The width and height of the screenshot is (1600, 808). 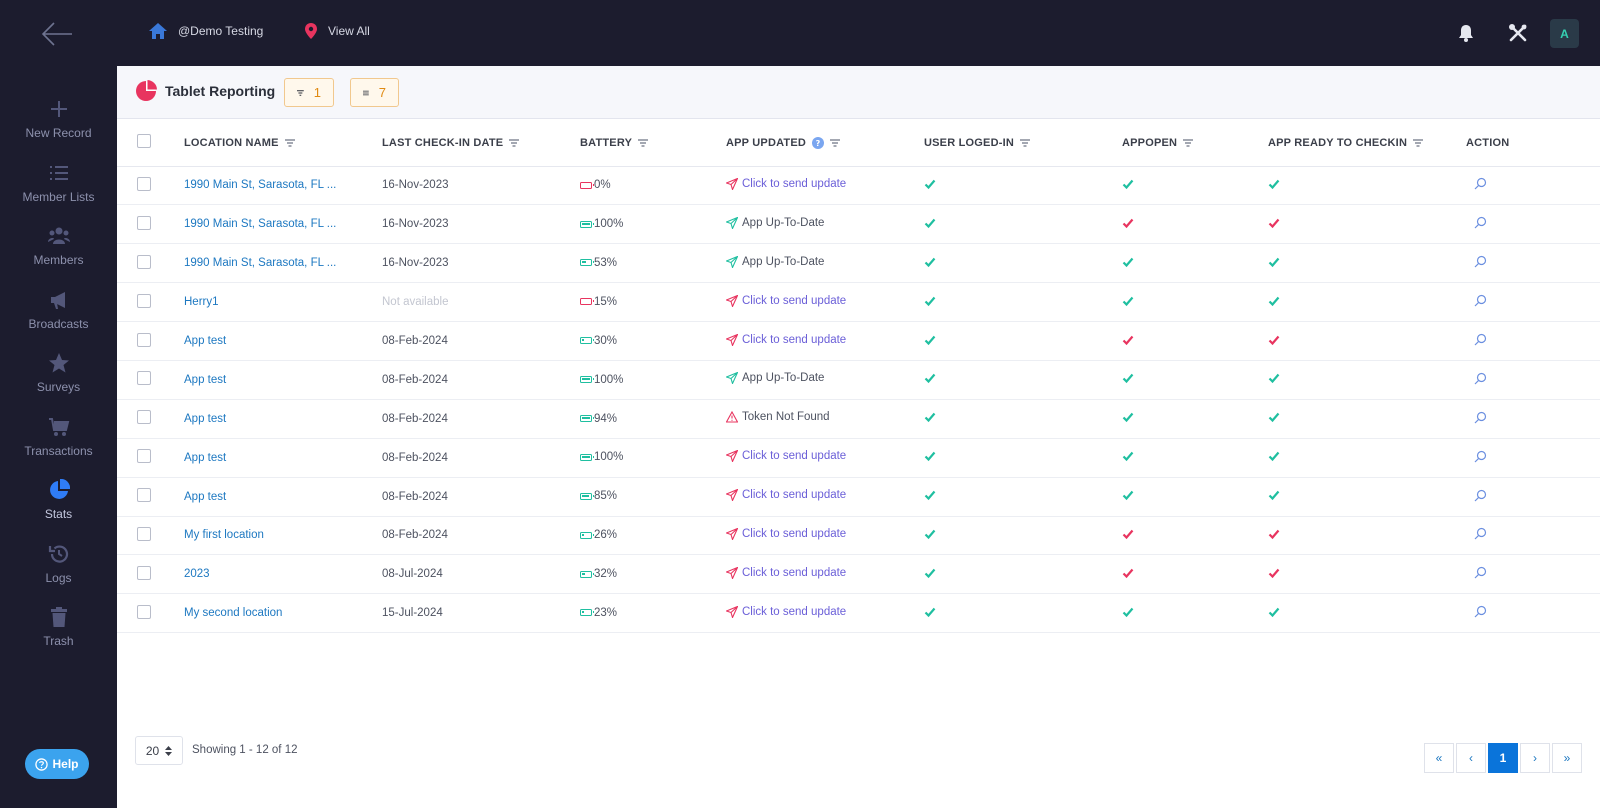 I want to click on select-all-checkbox, so click(x=144, y=141).